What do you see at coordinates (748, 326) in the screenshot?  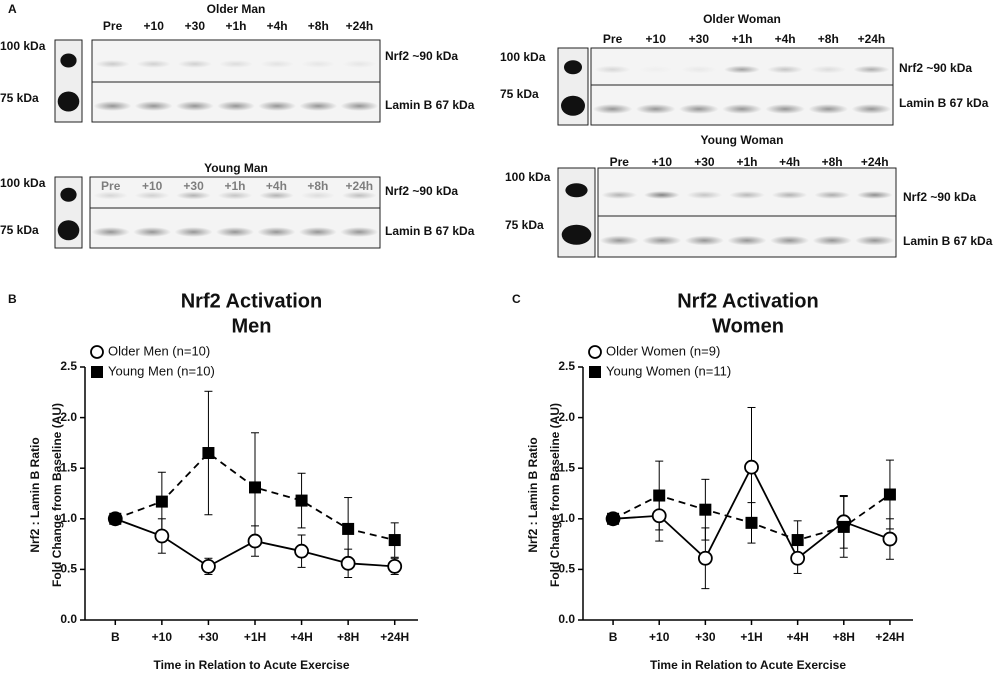 I see `chart-subtitle: Women` at bounding box center [748, 326].